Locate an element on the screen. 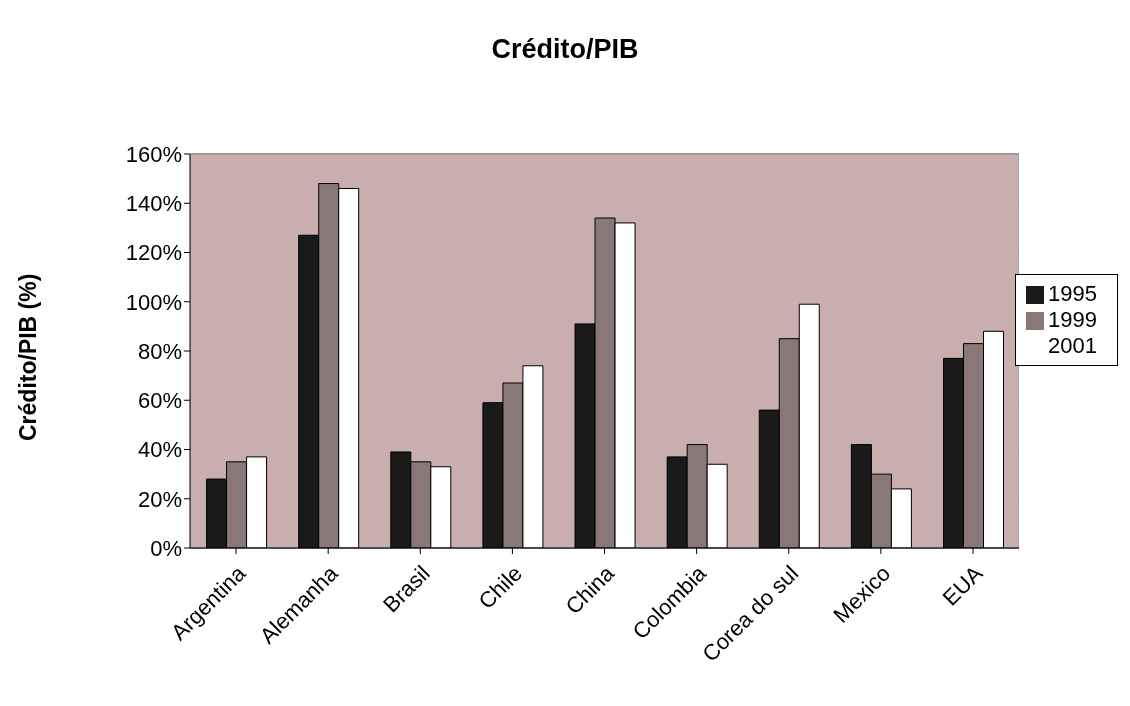 This screenshot has height=706, width=1130. y-axis-title: Crédito/PIB (%) is located at coordinates (28, 357).